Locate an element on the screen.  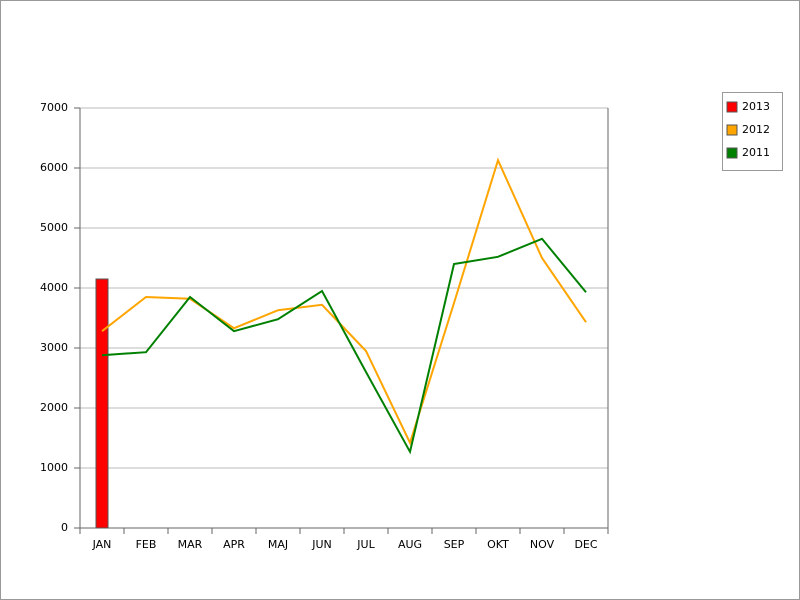
y-tick-label: 5000 is located at coordinates (54, 227).